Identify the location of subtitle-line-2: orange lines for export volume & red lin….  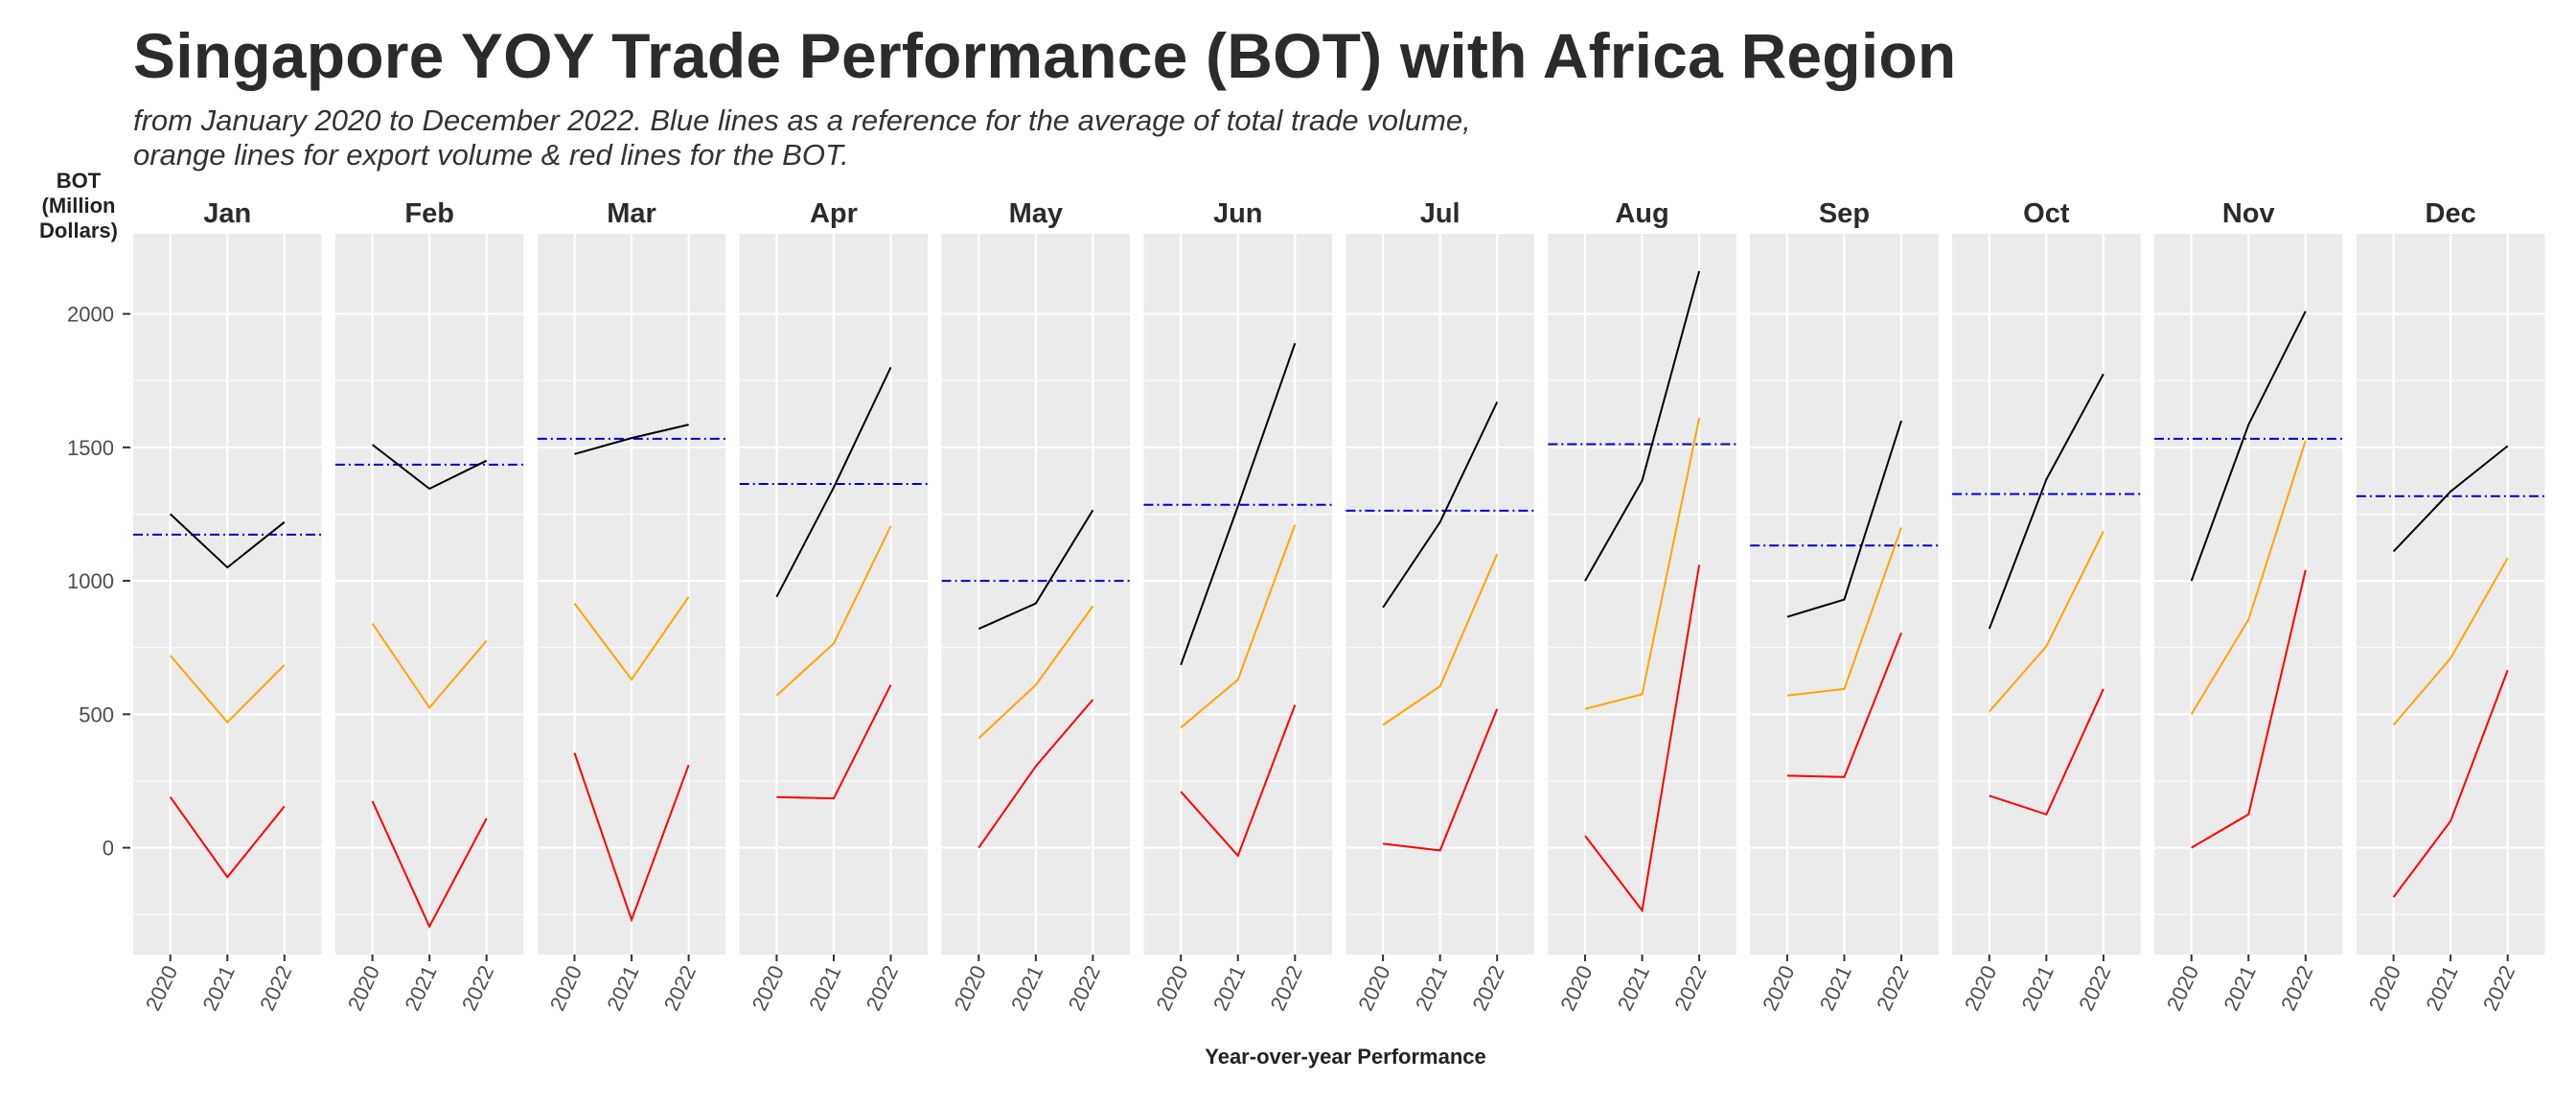
(491, 155).